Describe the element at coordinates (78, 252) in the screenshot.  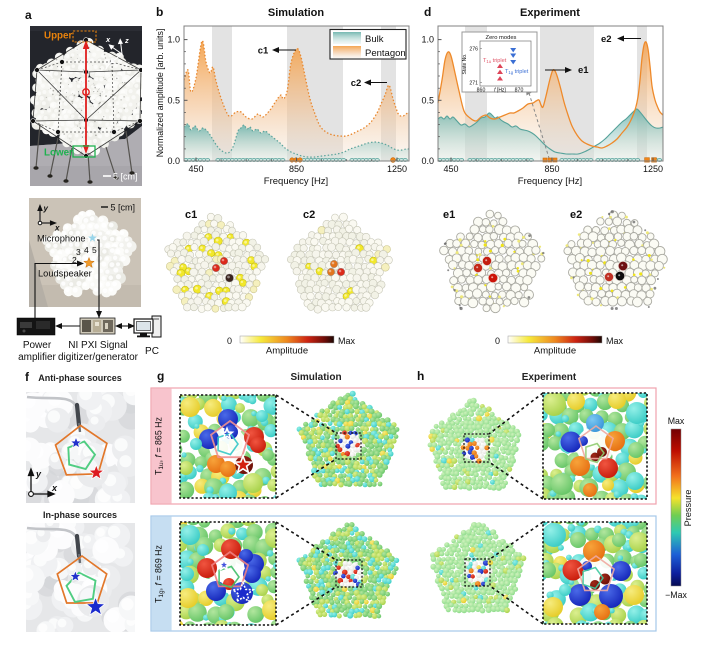
I see `svg-text: 3` at that location.